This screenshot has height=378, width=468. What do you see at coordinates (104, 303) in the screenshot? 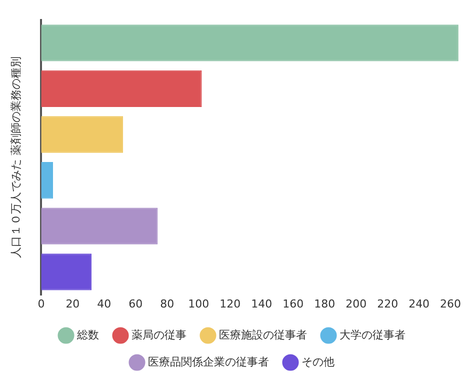
I see `x-tick-label: 40` at bounding box center [104, 303].